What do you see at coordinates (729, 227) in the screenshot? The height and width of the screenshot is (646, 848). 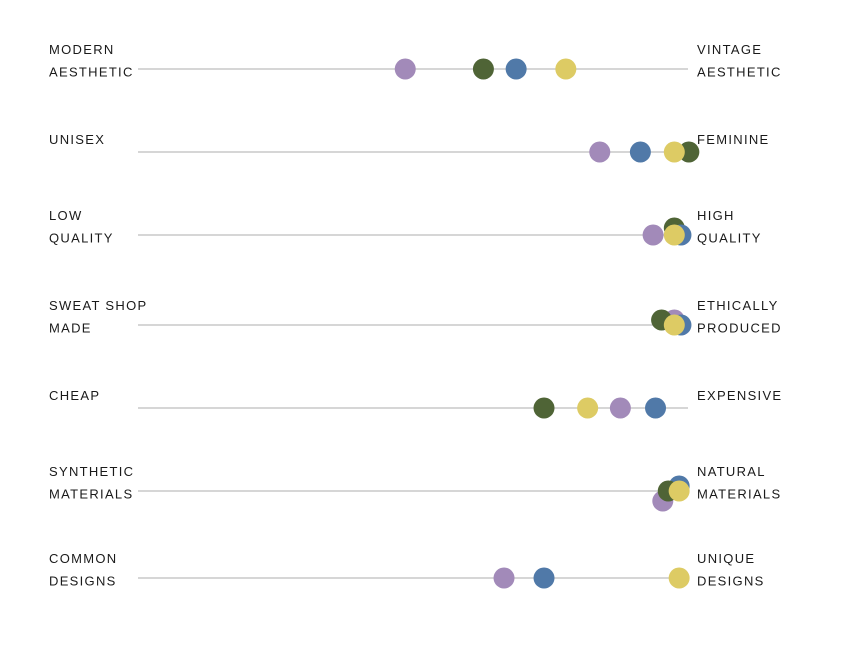 I see `right-pole-label: HIGH QUALITY` at bounding box center [729, 227].